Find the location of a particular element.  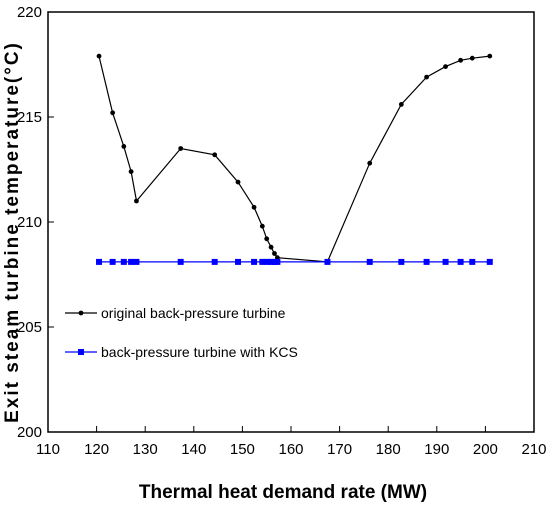

legend-label: original back-pressure turbine is located at coordinates (193, 313).